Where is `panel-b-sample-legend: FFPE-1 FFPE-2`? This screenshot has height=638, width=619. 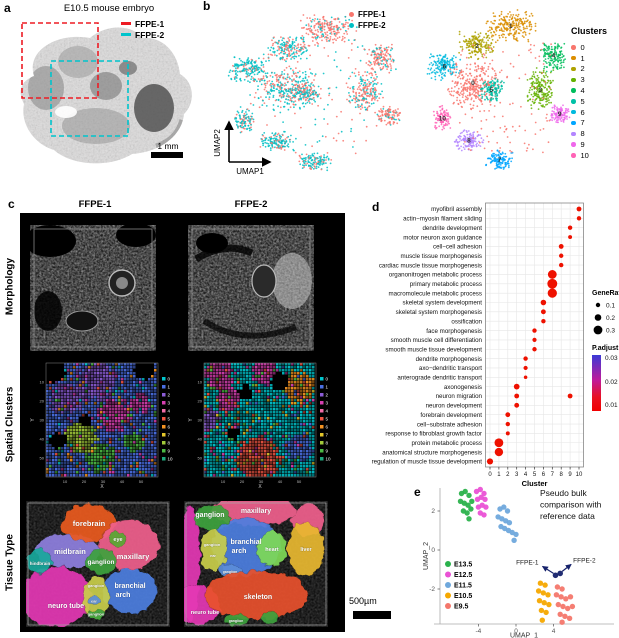 panel-b-sample-legend: FFPE-1 FFPE-2 is located at coordinates (367, 20).